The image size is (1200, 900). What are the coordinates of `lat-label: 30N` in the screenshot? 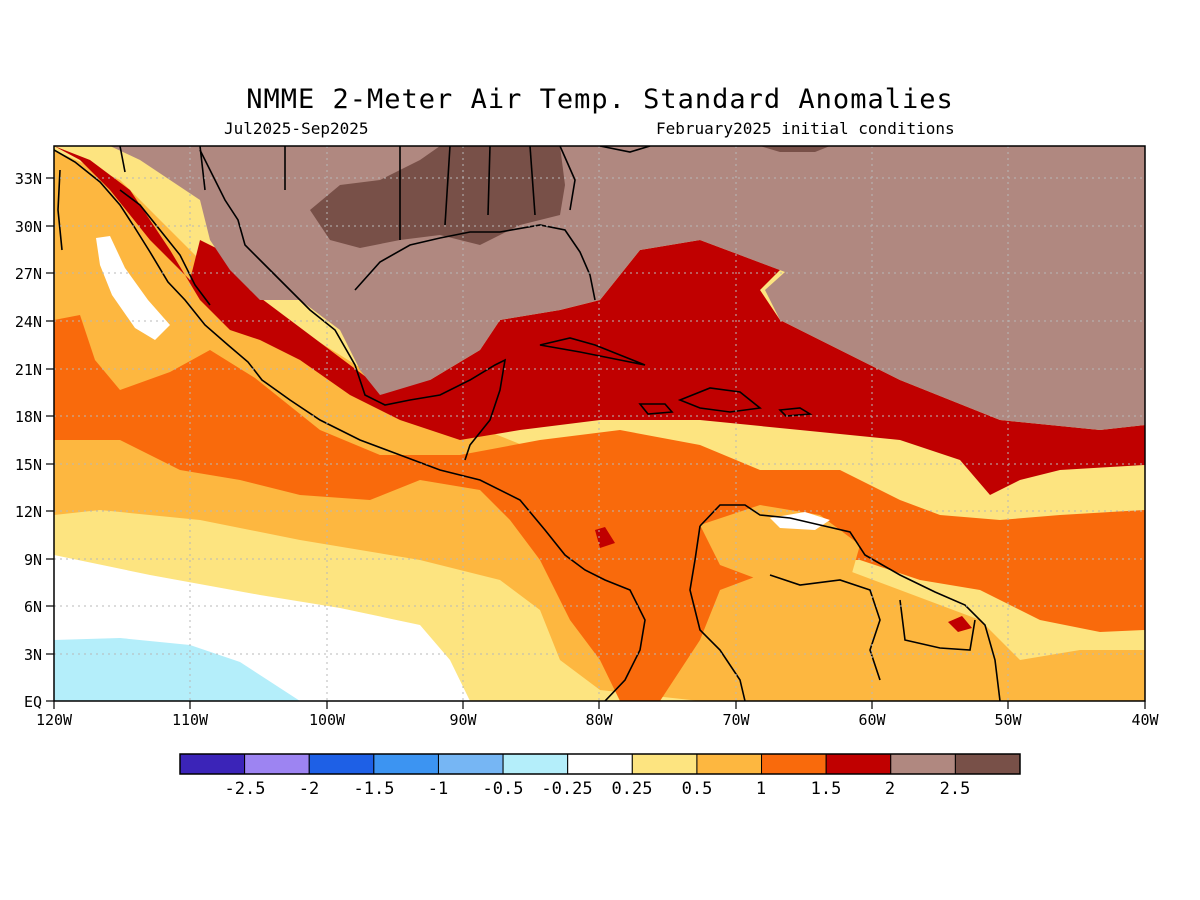 It's located at (28, 227).